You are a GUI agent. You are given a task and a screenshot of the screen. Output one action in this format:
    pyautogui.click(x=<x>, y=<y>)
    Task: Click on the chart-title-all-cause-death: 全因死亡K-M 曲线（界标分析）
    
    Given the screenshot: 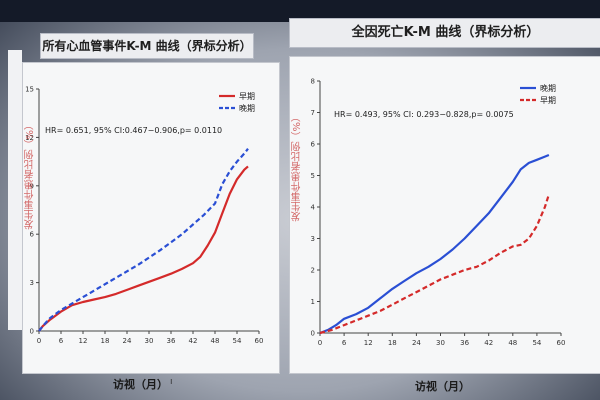 What is the action you would take?
    pyautogui.click(x=444, y=33)
    